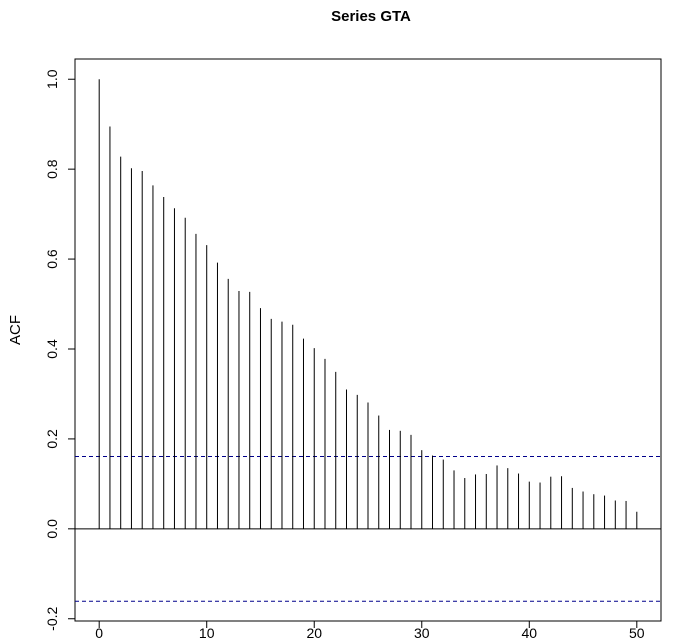 The image size is (684, 644). I want to click on y-tick-label: 0.6, so click(52, 259).